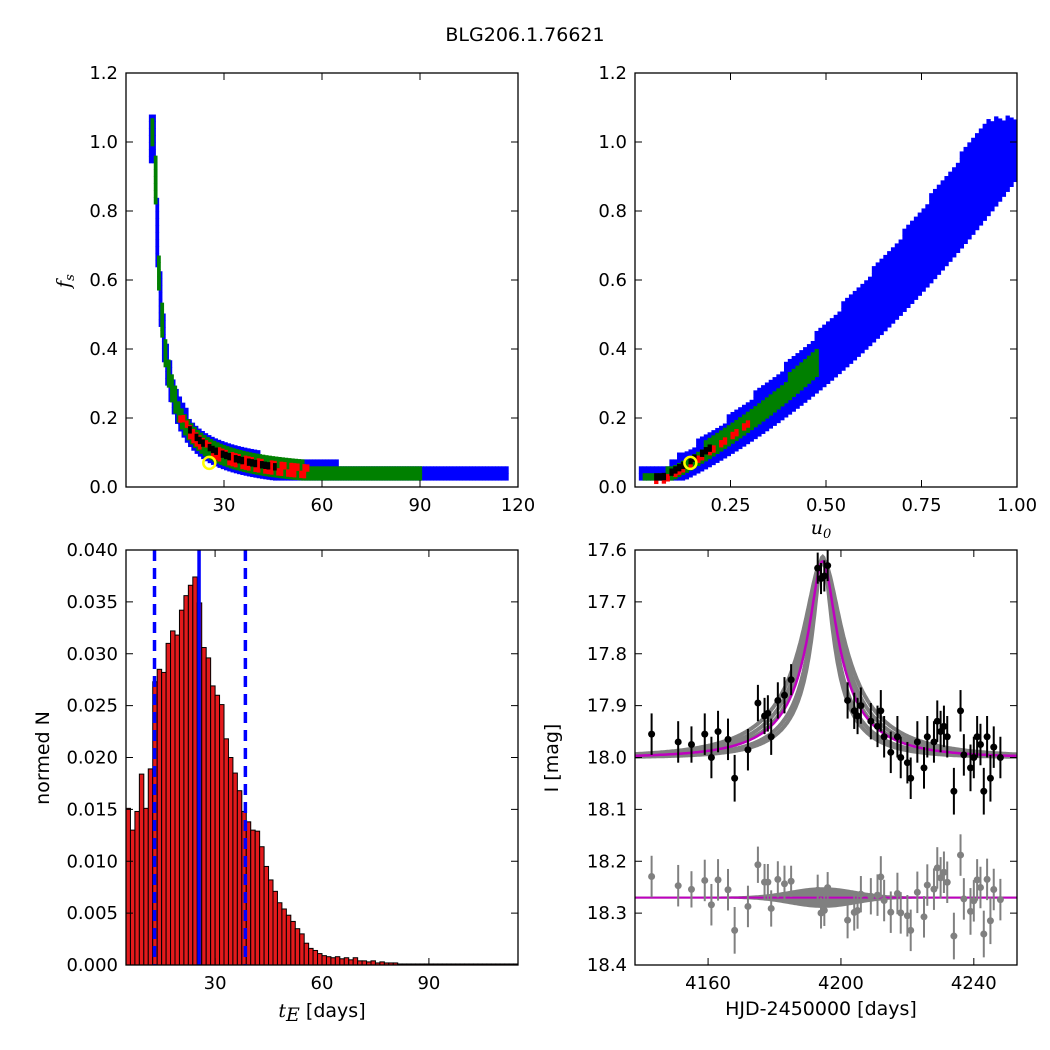  I want to click on panel4-xlabel: HJD-2450000 [days], so click(821, 1009).